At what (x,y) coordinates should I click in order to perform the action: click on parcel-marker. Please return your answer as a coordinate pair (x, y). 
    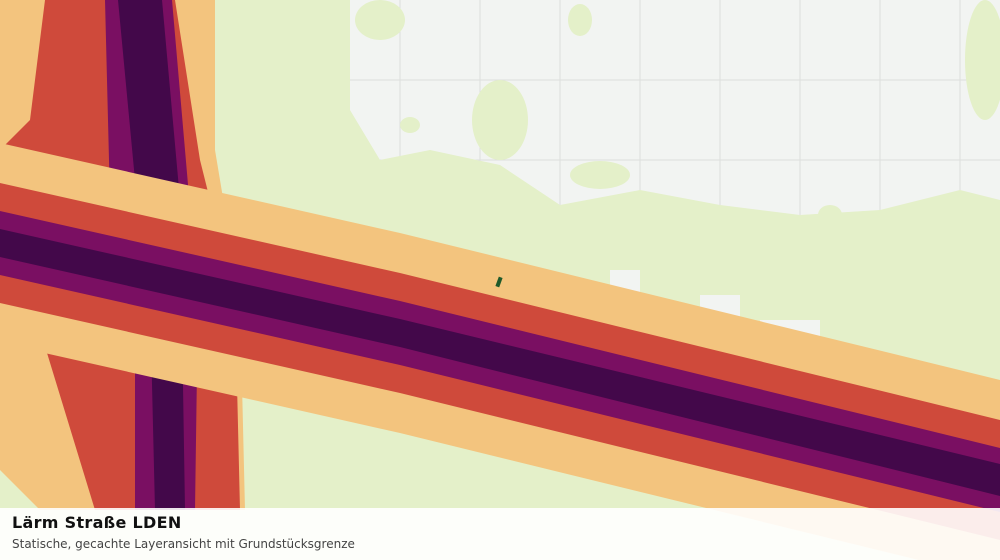
    Looking at the image, I should click on (499, 282).